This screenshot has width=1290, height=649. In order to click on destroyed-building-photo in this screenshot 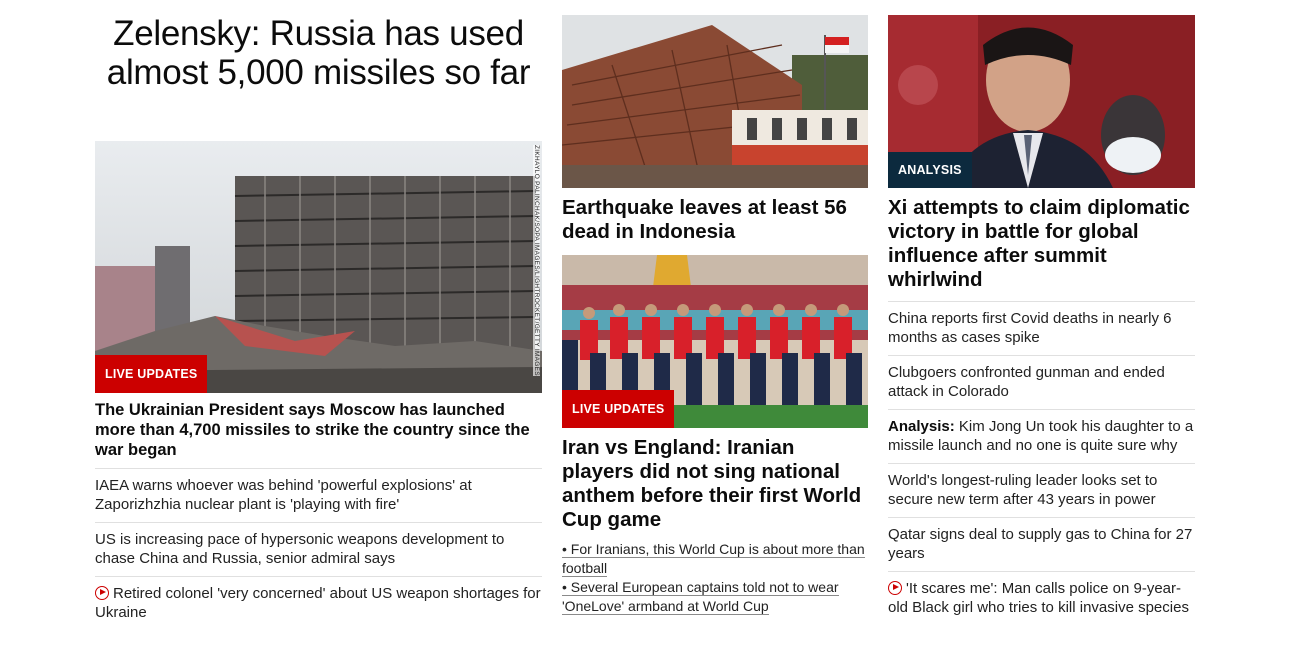, I will do `click(318, 267)`.